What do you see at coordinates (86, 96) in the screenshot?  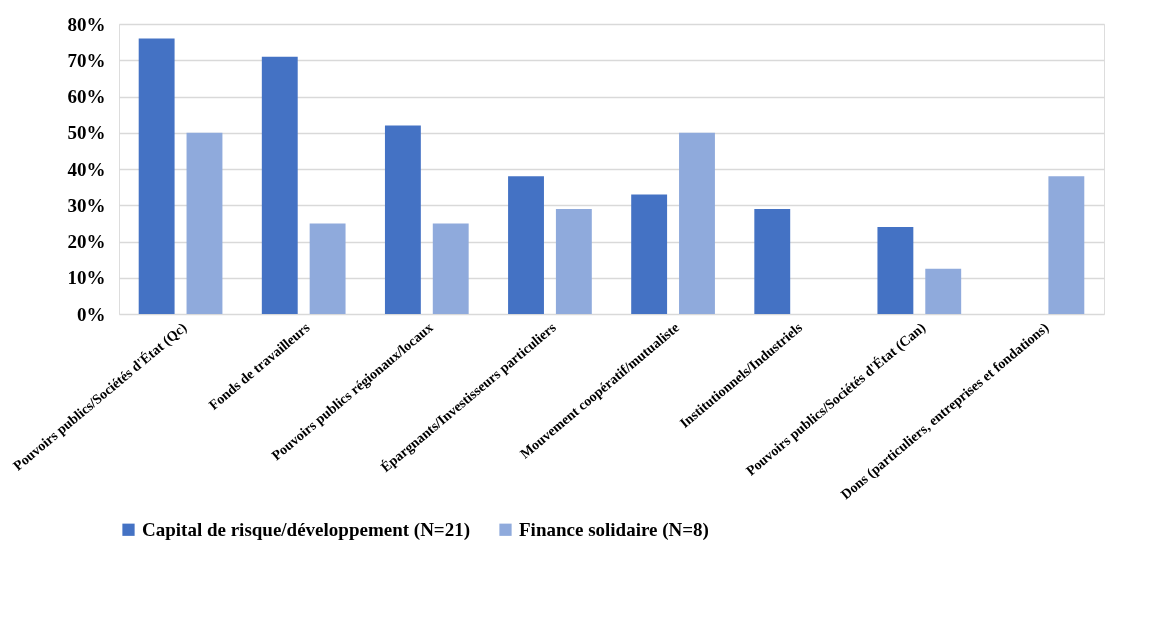 I see `y-tick-label: 60%` at bounding box center [86, 96].